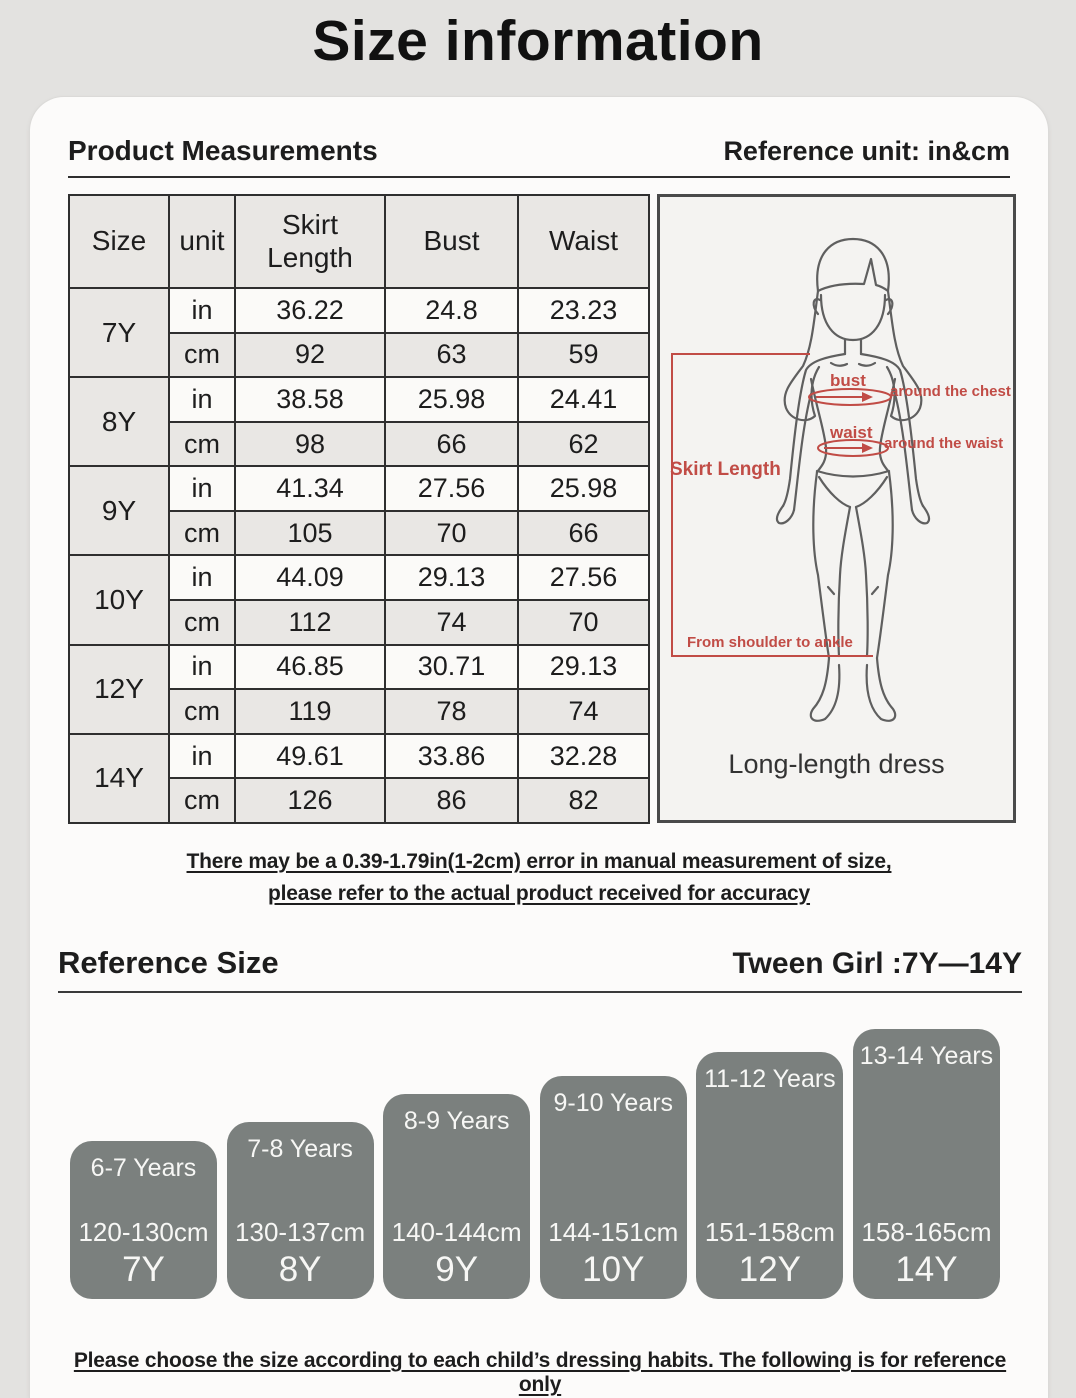 The height and width of the screenshot is (1398, 1076). Describe the element at coordinates (770, 642) in the screenshot. I see `shoulder-to-ankle-annotation: From shoulder to ankle` at that location.